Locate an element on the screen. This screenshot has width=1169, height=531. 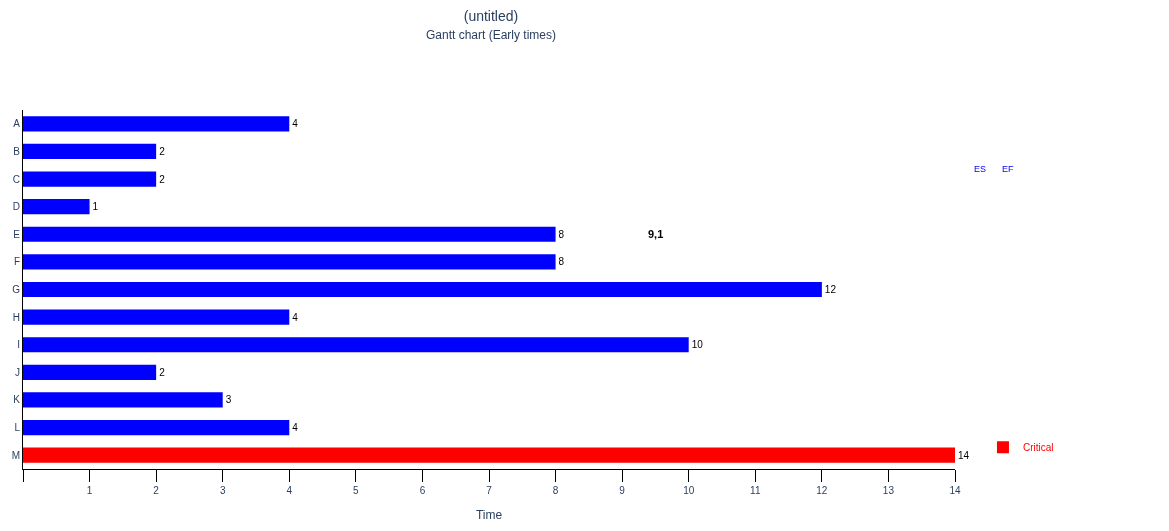
text: EF is located at coordinates (1008, 169).